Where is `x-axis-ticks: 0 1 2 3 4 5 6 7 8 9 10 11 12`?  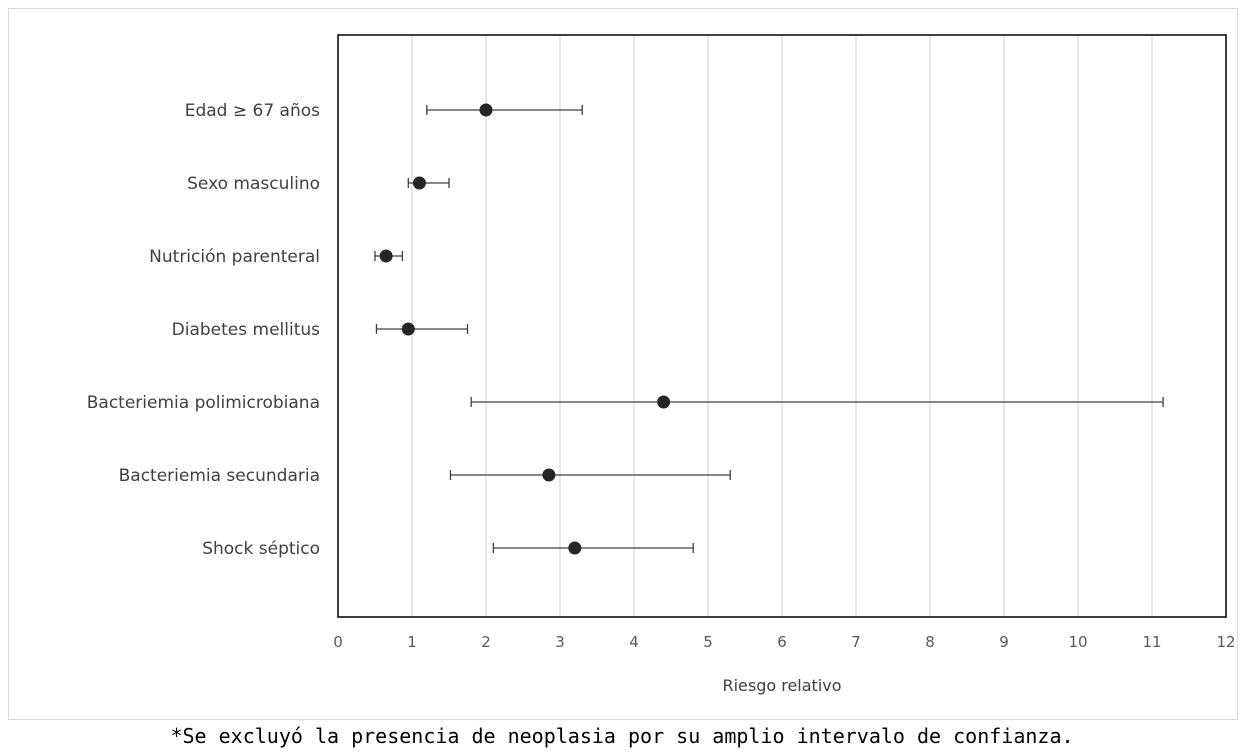 x-axis-ticks: 0 1 2 3 4 5 6 7 8 9 10 11 12 is located at coordinates (784, 642).